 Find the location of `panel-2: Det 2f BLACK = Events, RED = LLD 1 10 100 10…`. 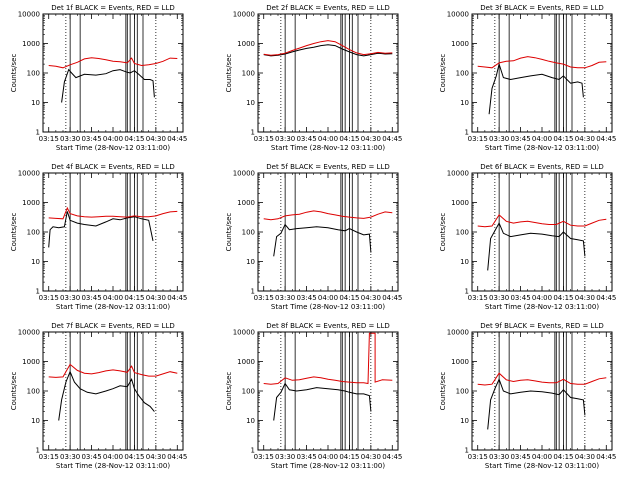

panel-2: Det 2f BLACK = Events, RED = LLD 1 10 100 10… is located at coordinates (313, 78).